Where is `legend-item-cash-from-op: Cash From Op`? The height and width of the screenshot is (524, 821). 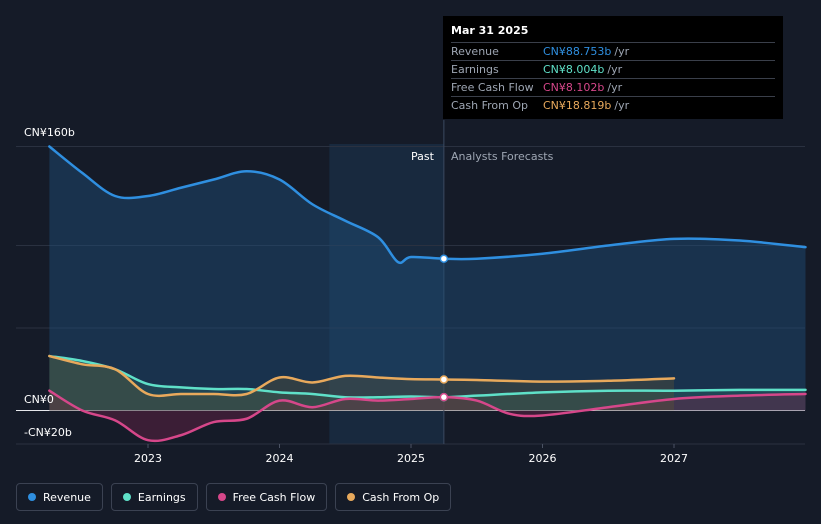
legend-item-cash-from-op: Cash From Op is located at coordinates (393, 497).